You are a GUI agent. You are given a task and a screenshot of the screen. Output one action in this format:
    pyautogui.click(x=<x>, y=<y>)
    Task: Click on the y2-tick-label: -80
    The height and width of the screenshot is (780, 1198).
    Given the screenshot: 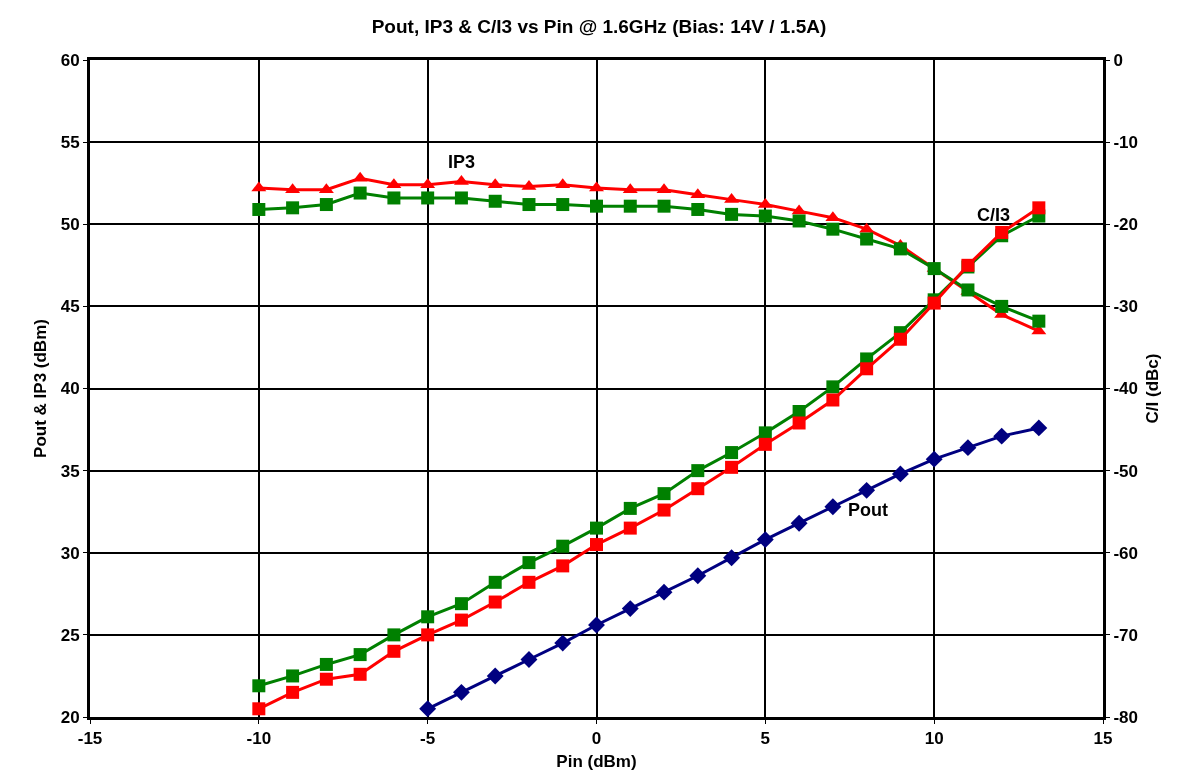 What is the action you would take?
    pyautogui.click(x=1125, y=717)
    